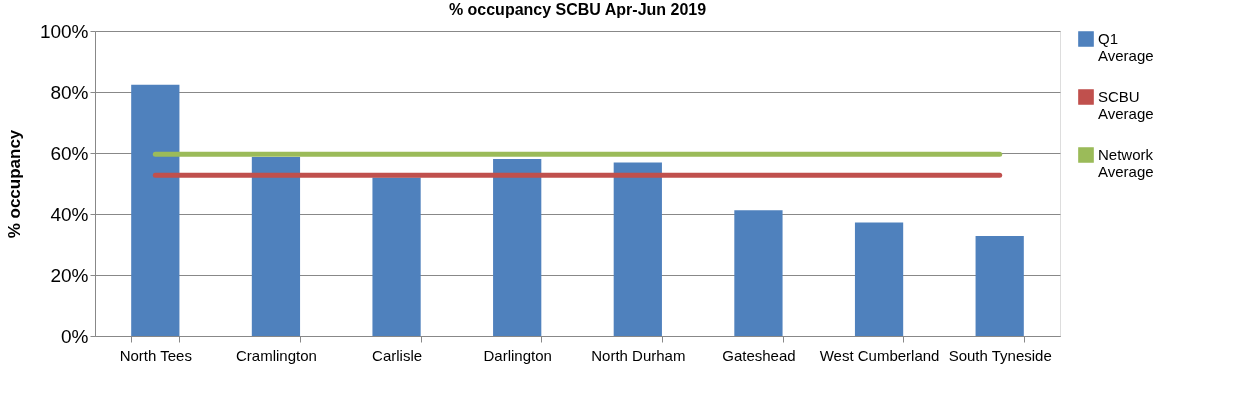 This screenshot has width=1246, height=414. I want to click on legend-label: Network Average, so click(1126, 163).